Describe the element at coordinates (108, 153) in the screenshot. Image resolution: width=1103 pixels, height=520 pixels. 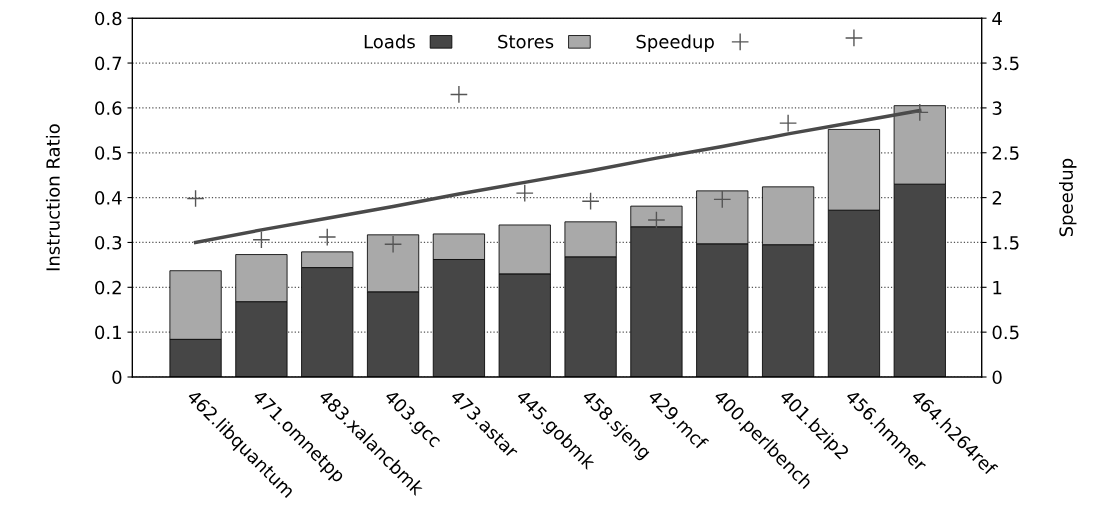
I see `y-tick-label: 0.5` at that location.